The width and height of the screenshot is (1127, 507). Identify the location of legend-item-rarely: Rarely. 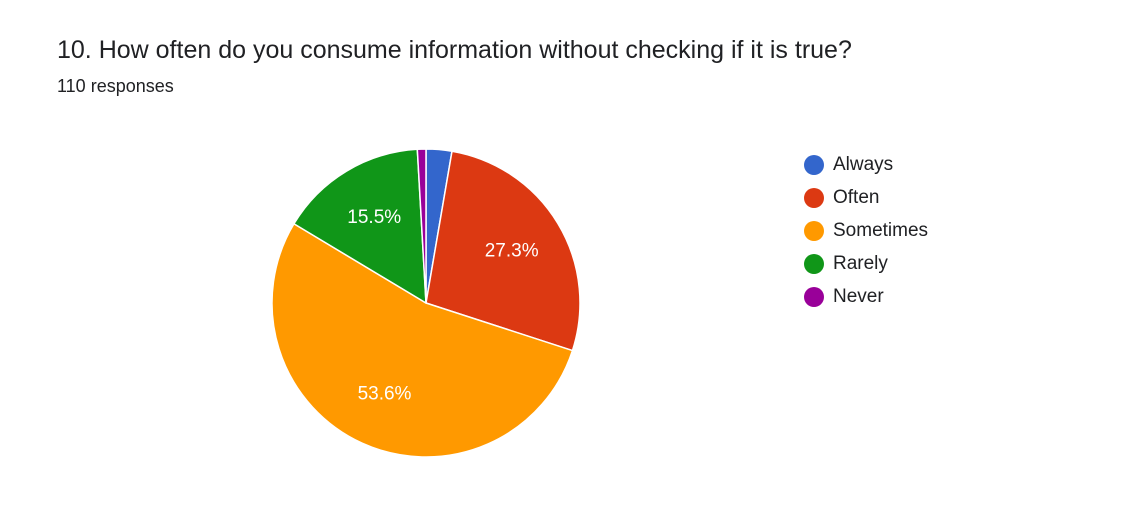
(866, 263).